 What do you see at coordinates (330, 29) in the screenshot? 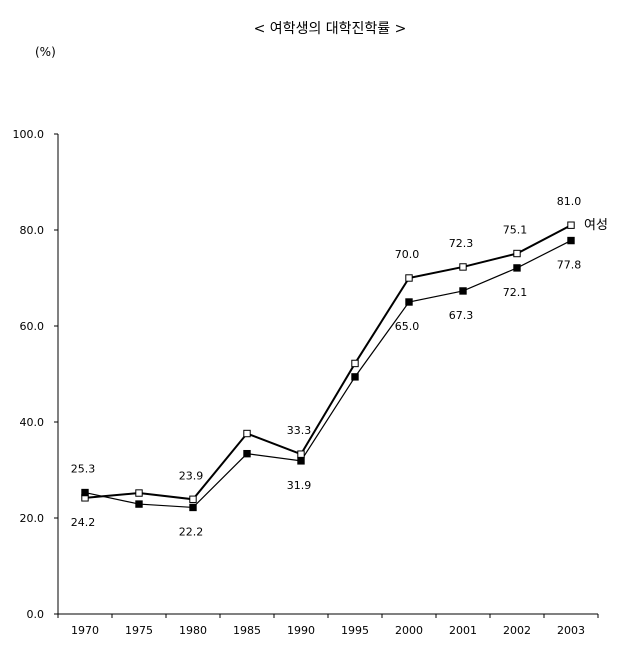
I see `chart-title: < 여학생의 대학진학률 >` at bounding box center [330, 29].